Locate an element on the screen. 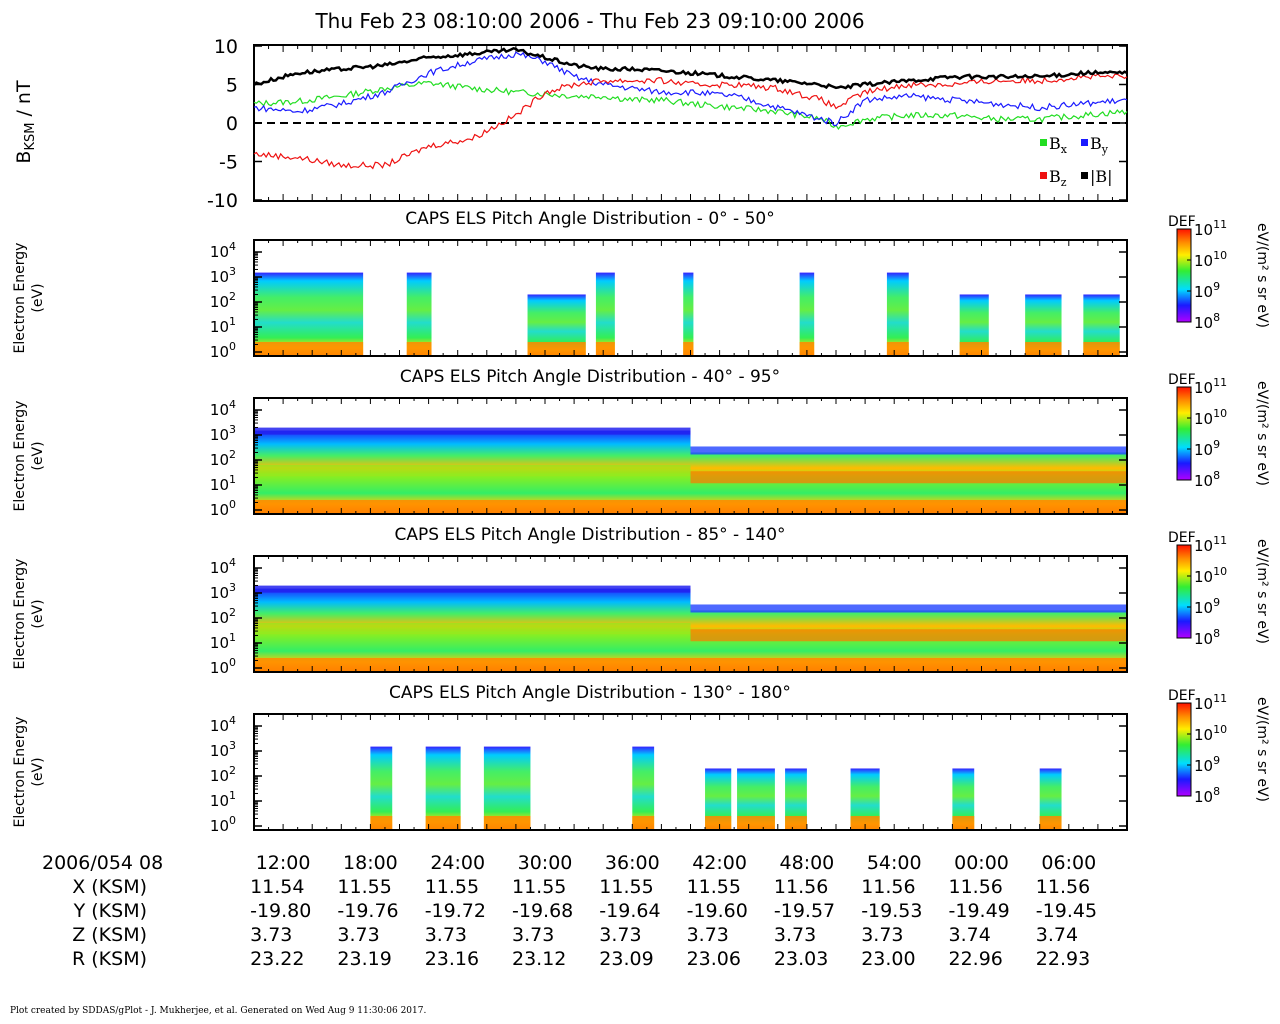 The height and width of the screenshot is (1024, 1280). mag-ylabel: BKSM / nT is located at coordinates (25, 122).